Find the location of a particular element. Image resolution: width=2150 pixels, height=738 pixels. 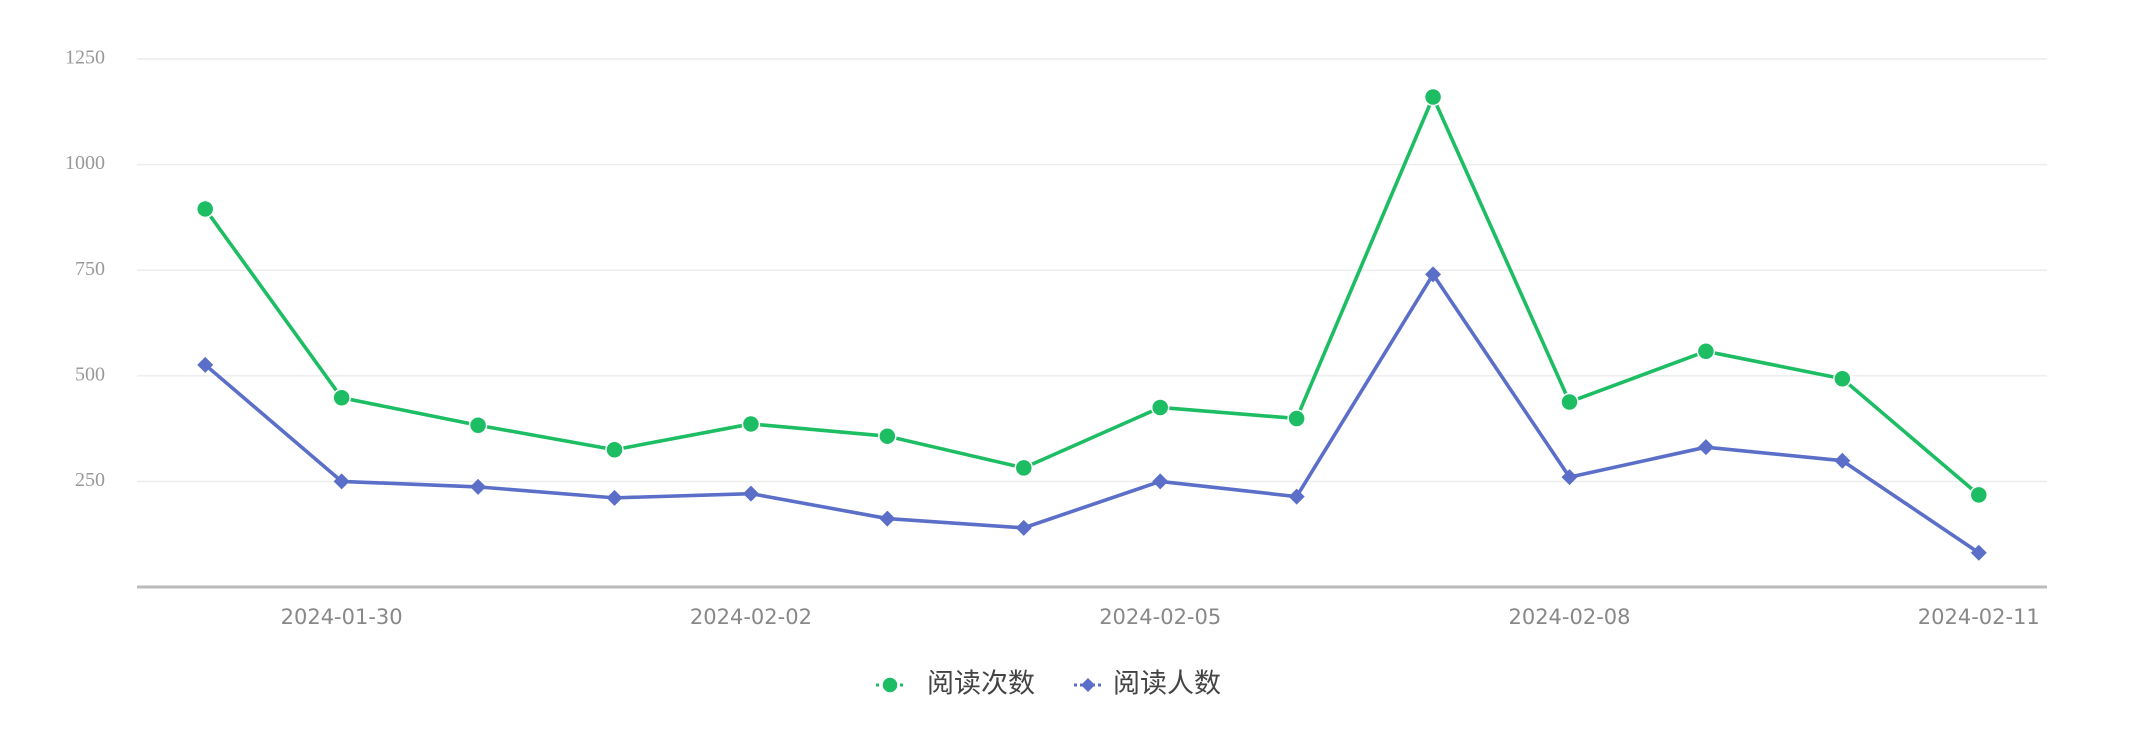

legend-label: 阅读次数 is located at coordinates (981, 684).